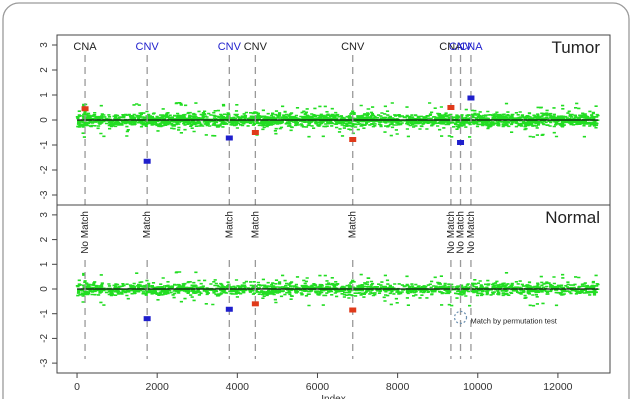 The image size is (632, 404). Describe the element at coordinates (44, 264) in the screenshot. I see `normal-y-tick-label: 1` at that location.